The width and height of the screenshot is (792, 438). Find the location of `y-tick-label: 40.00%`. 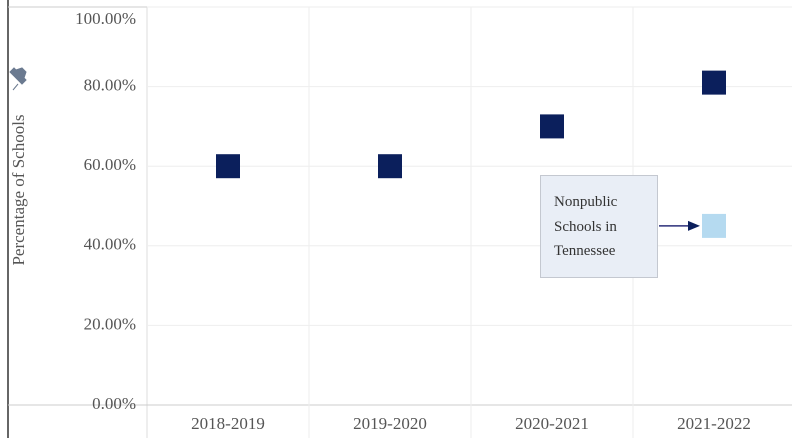

y-tick-label: 40.00% is located at coordinates (110, 244).